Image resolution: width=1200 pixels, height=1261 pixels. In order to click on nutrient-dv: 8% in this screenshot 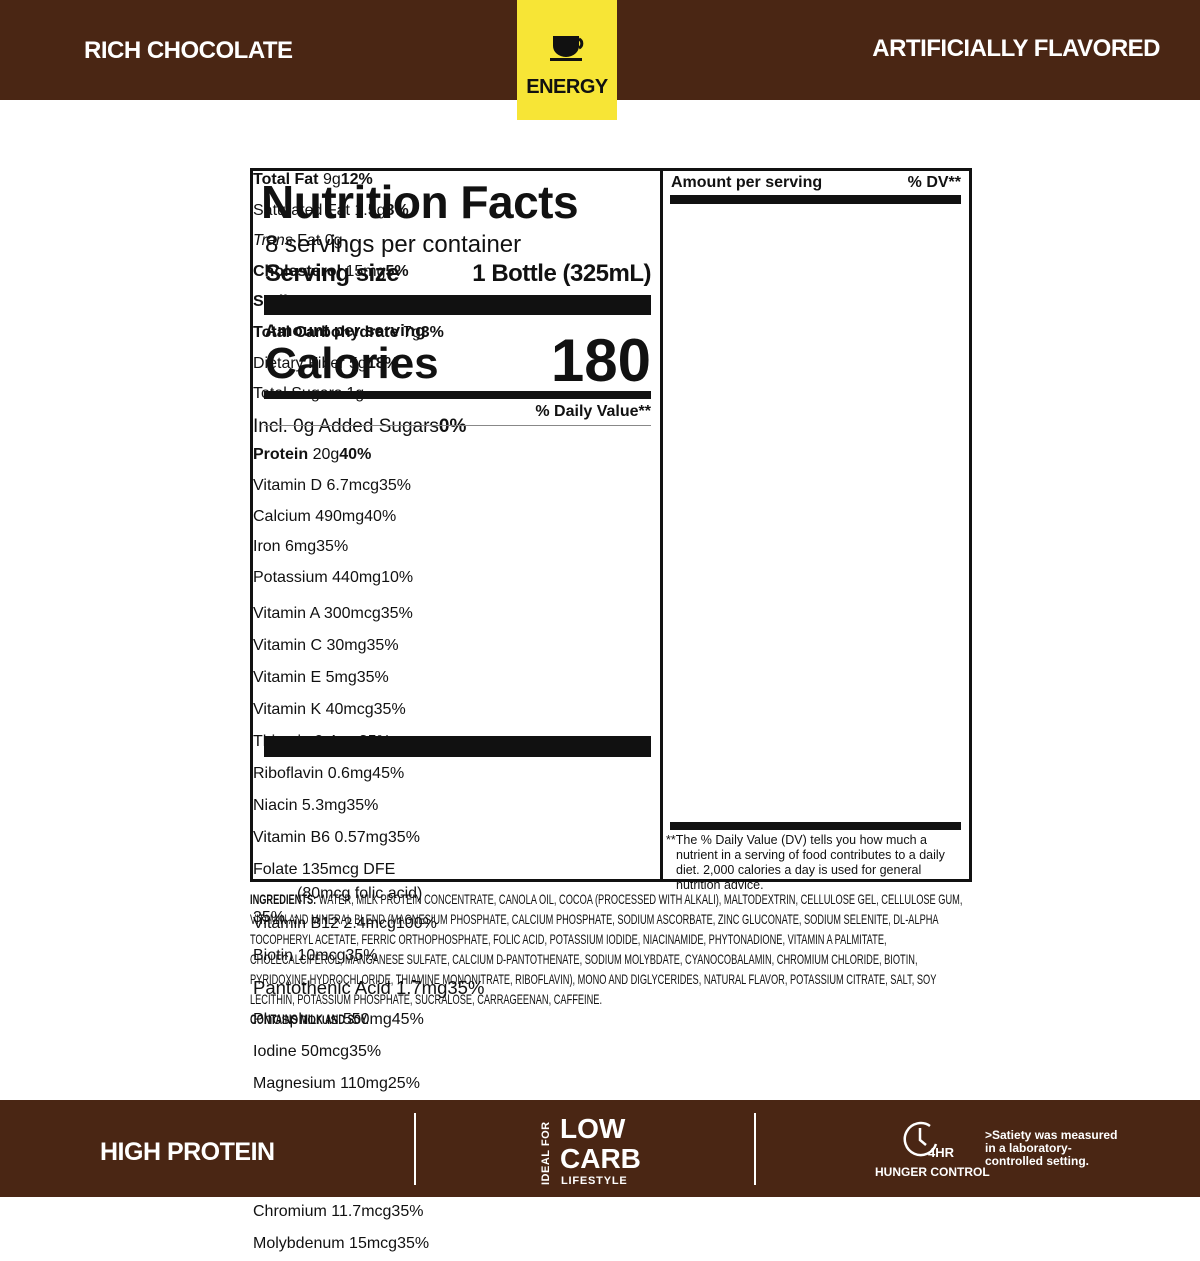, I will do `click(397, 210)`.